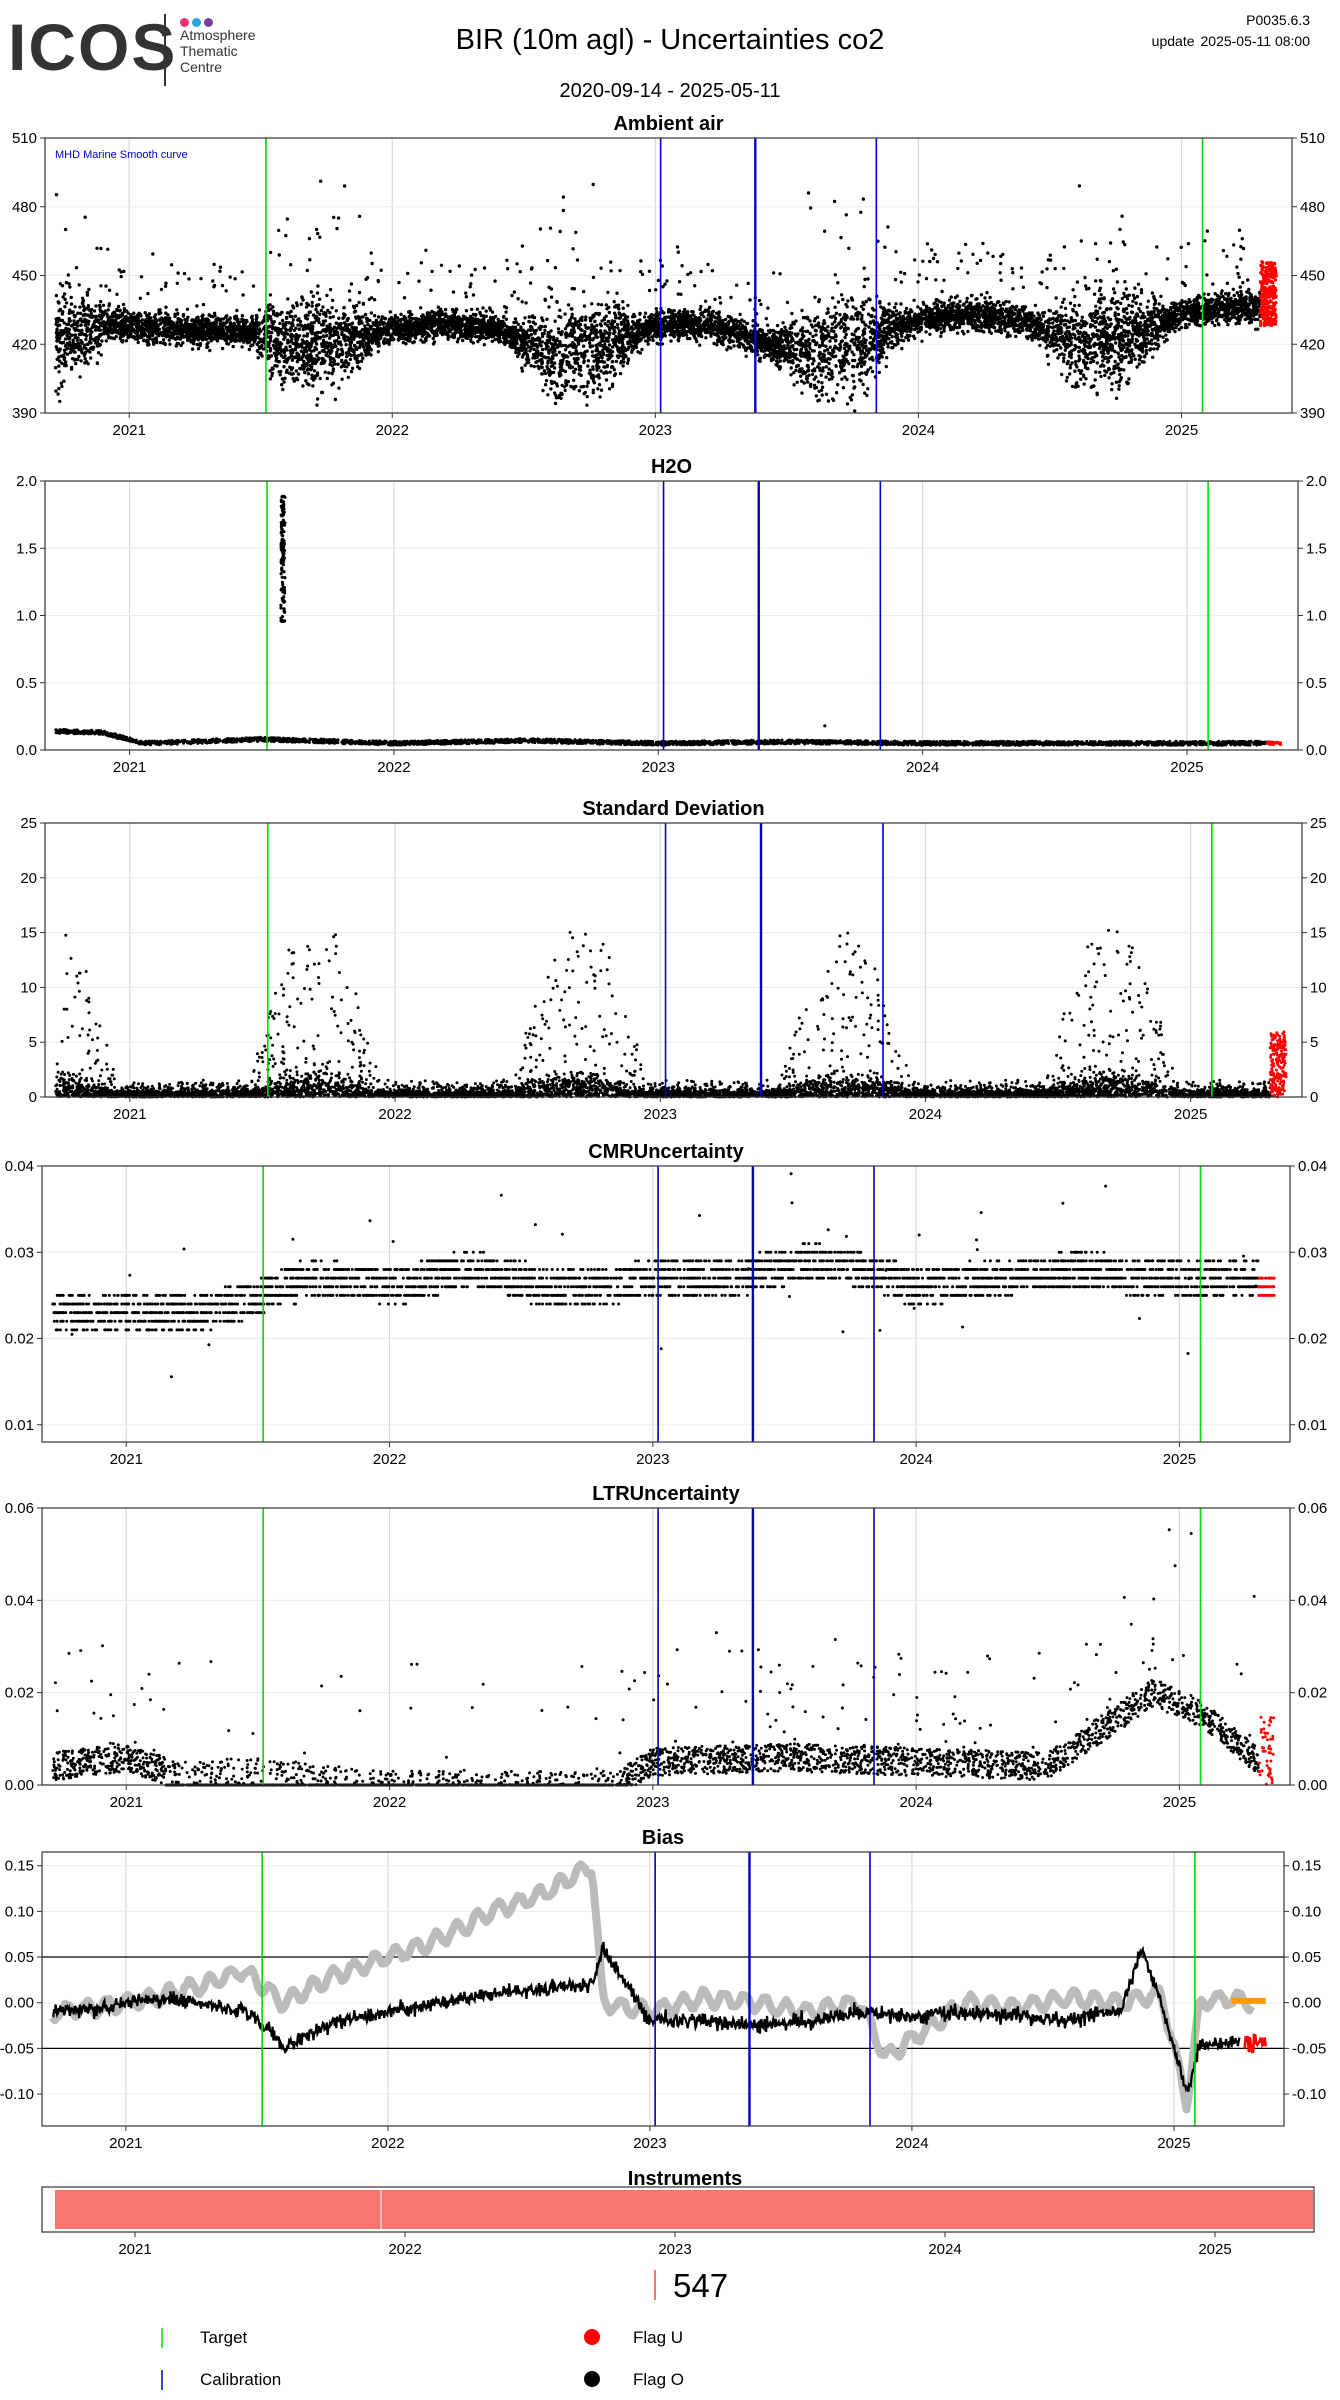 Image resolution: width=1340 pixels, height=2400 pixels. What do you see at coordinates (19, 1866) in the screenshot?
I see `y-tick-label: 0.15` at bounding box center [19, 1866].